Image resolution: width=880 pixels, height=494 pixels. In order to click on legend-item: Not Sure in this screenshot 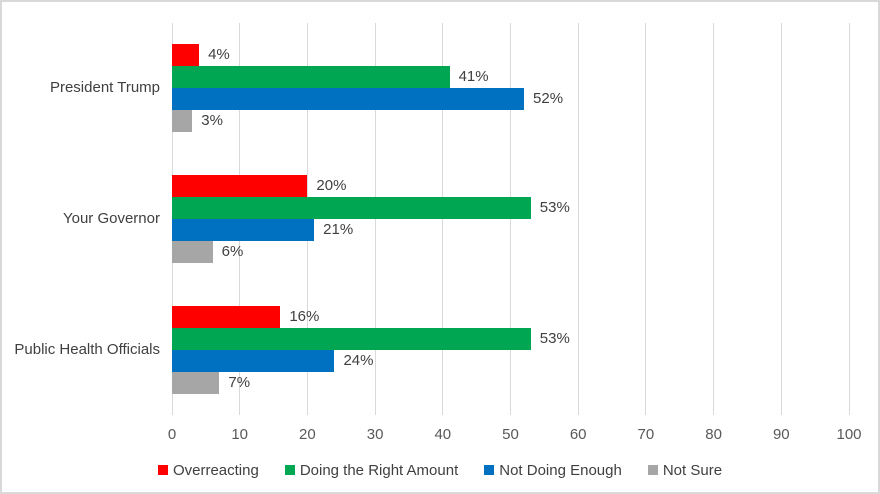, I will do `click(685, 470)`.